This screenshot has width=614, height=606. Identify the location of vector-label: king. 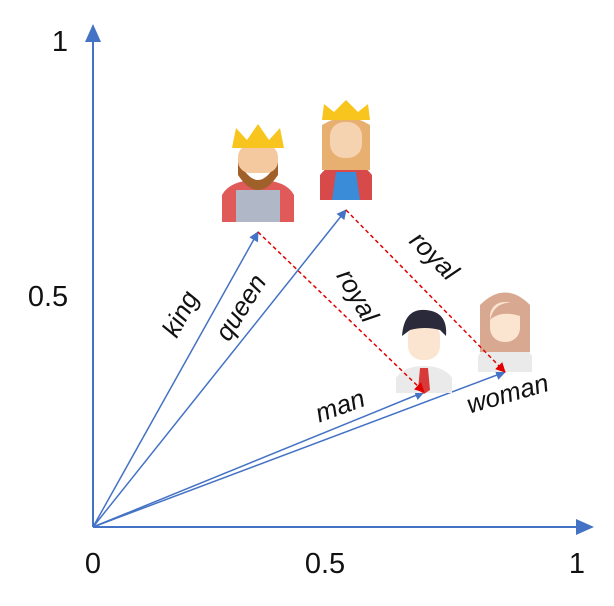
(180, 313).